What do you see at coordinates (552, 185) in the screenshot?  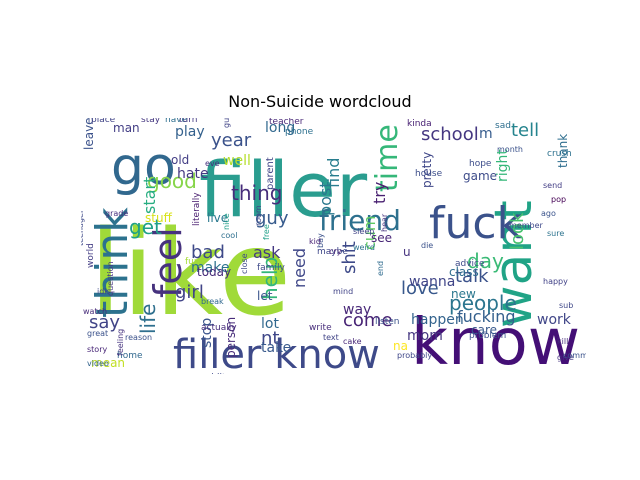 I see `word-send: send` at bounding box center [552, 185].